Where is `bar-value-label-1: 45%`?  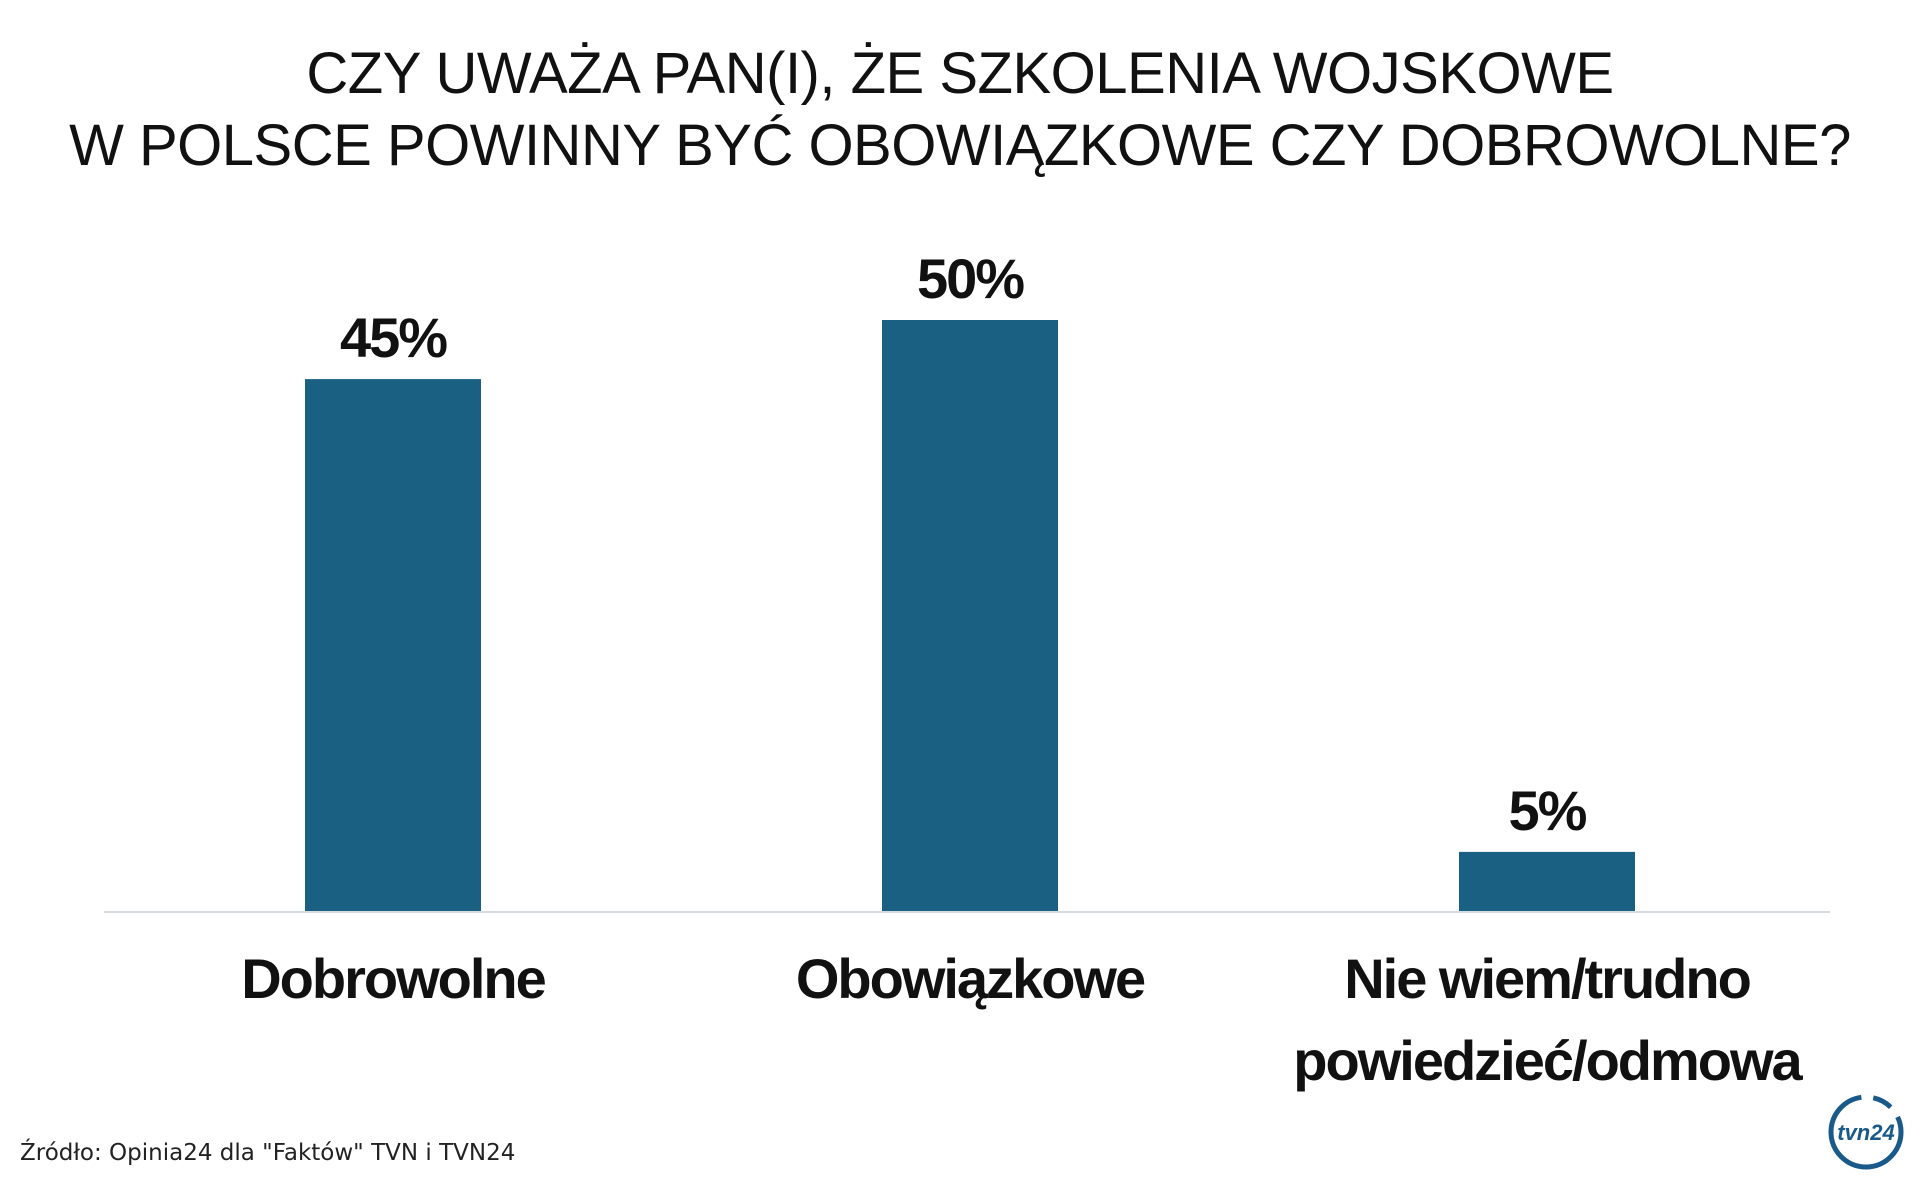
bar-value-label-1: 45% is located at coordinates (393, 337).